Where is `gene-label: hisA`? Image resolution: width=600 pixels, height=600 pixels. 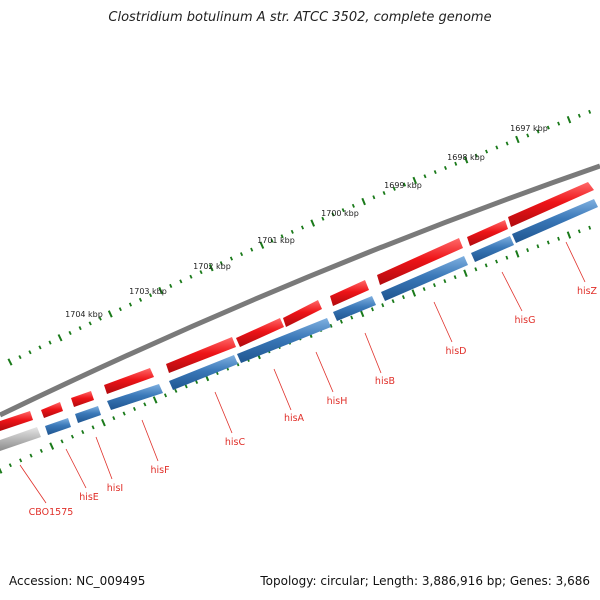
gene-label: hisA is located at coordinates (294, 418).